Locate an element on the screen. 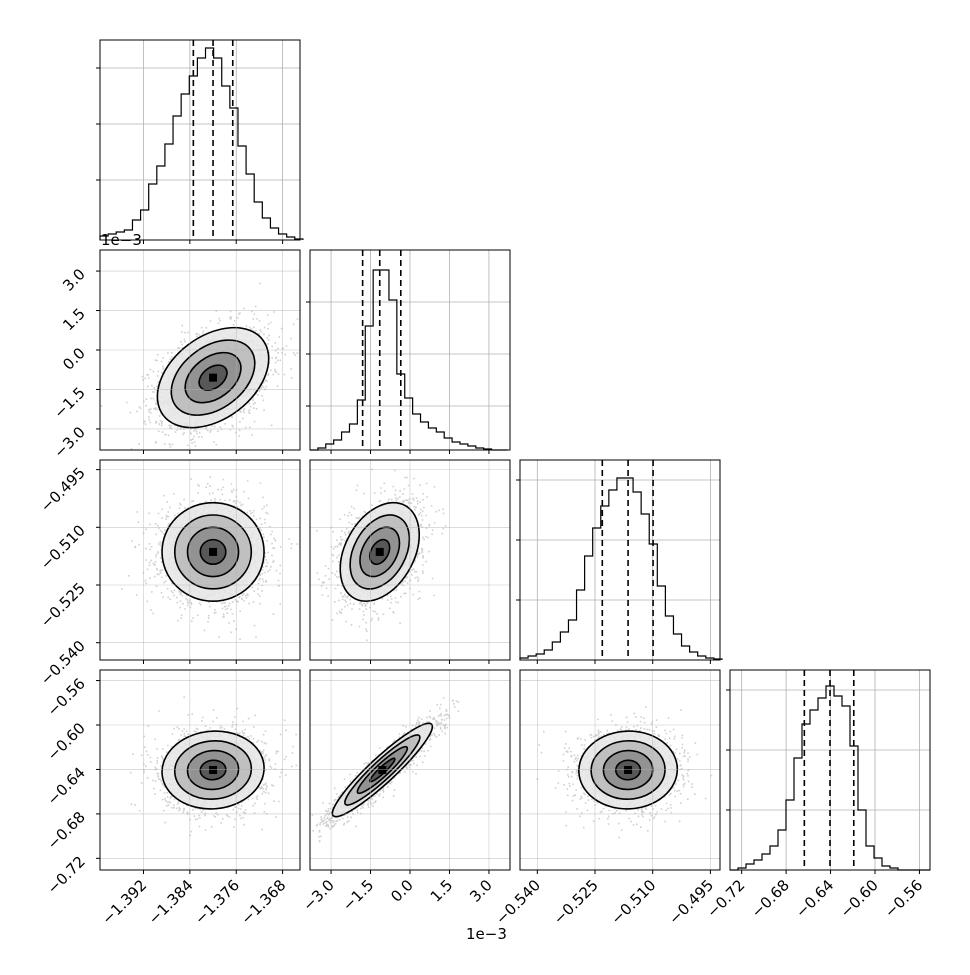 This screenshot has height=975, width=970. scatter-1-0-content is located at coordinates (199, 366).